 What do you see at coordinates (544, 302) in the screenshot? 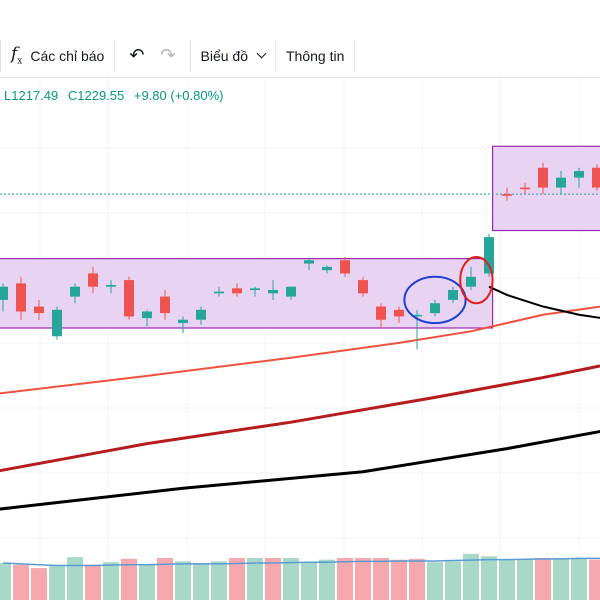
I see `ma-fast-line` at bounding box center [544, 302].